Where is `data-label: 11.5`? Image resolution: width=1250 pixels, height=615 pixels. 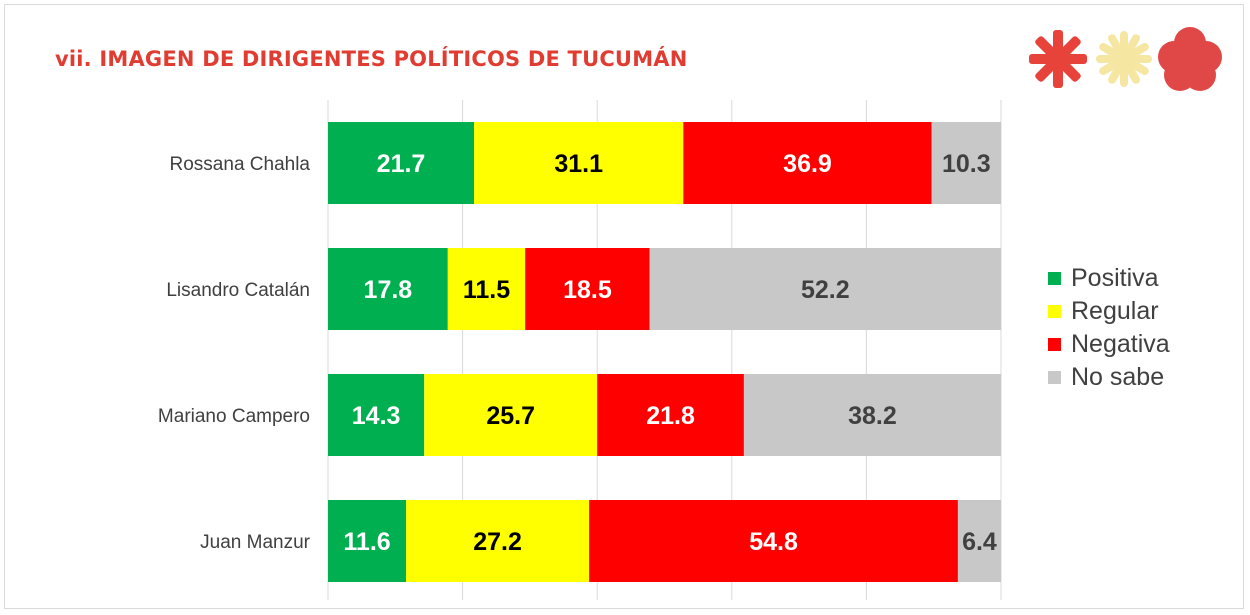 data-label: 11.5 is located at coordinates (486, 290).